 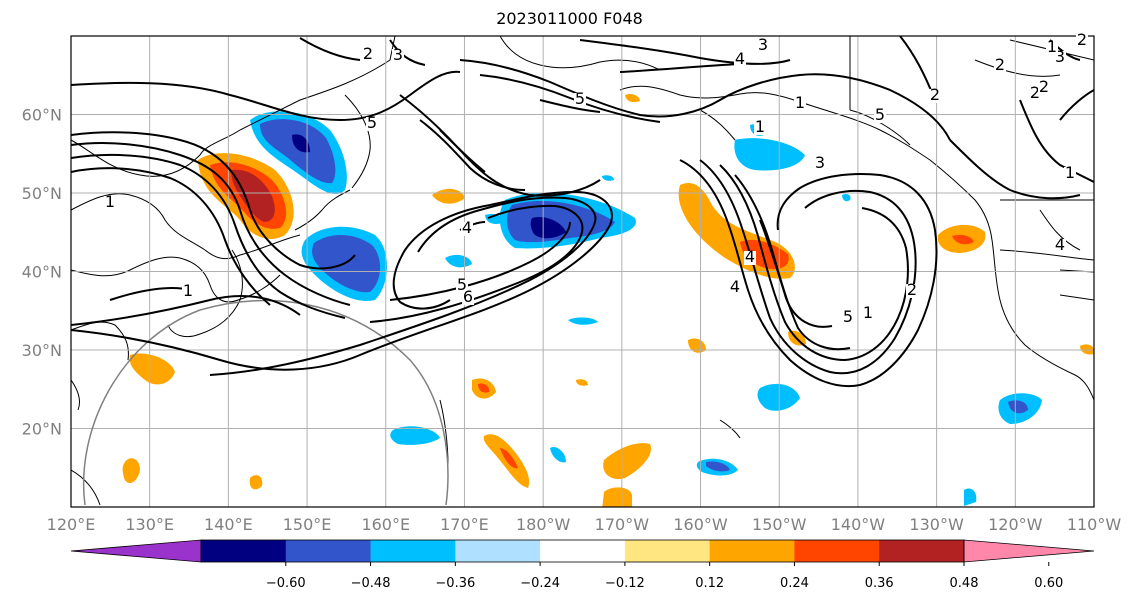 I want to click on lat-tick-label: 30°N, so click(x=42, y=350).